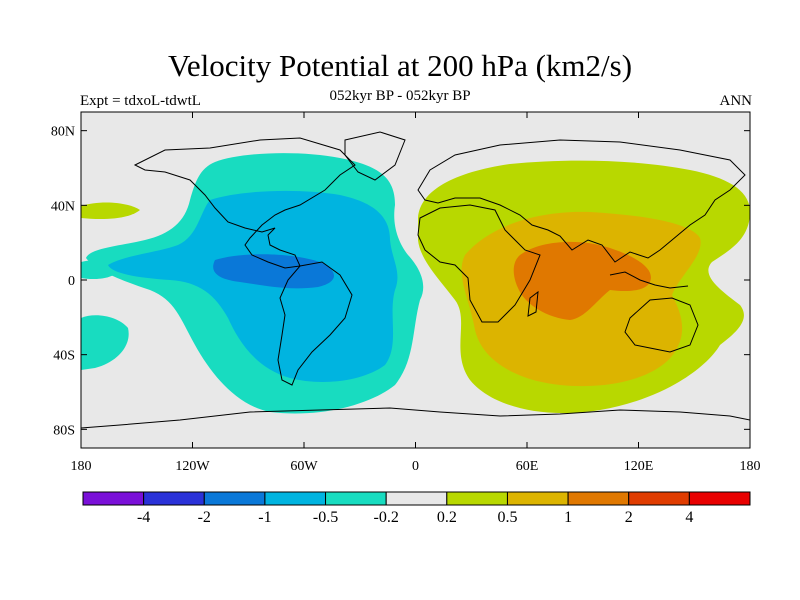  What do you see at coordinates (304, 466) in the screenshot?
I see `lon-tick-label: 60W` at bounding box center [304, 466].